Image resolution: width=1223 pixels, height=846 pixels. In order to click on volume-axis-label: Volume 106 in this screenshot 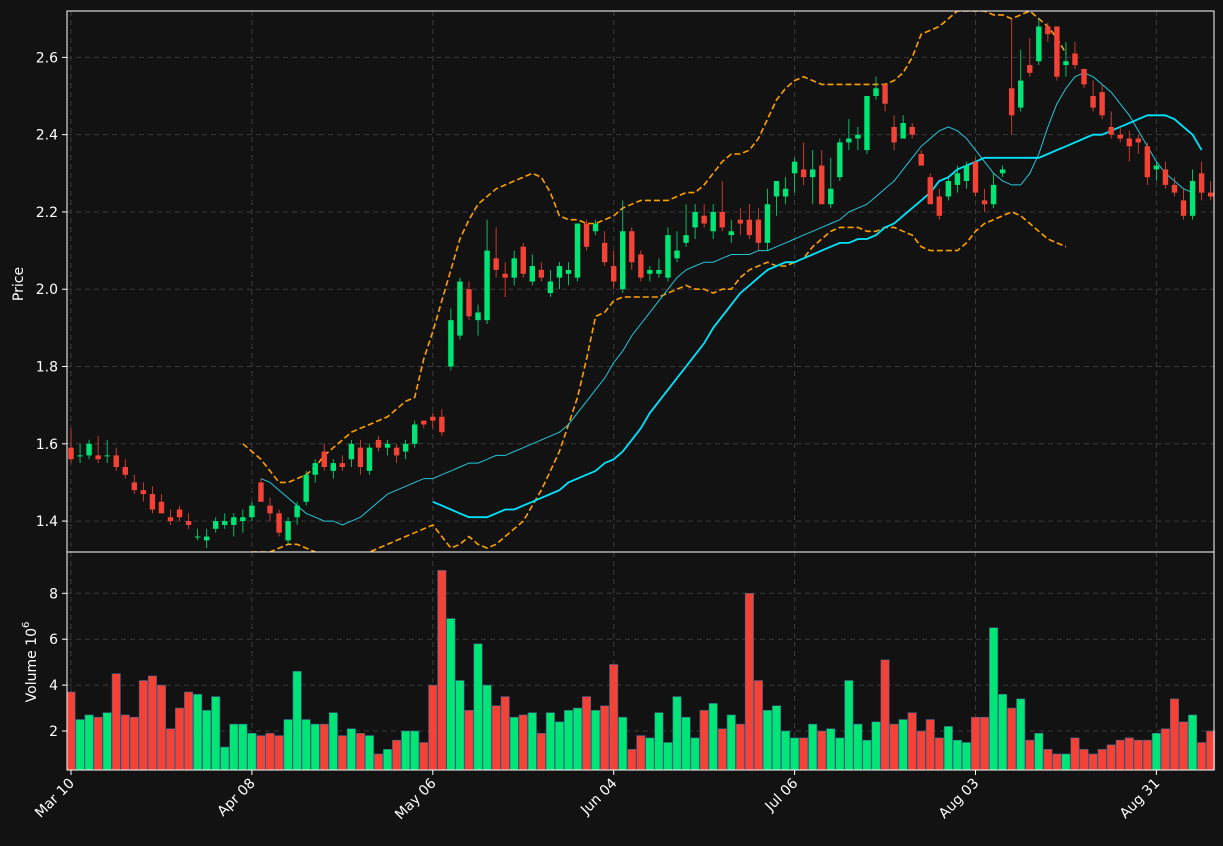, I will do `click(30, 662)`.